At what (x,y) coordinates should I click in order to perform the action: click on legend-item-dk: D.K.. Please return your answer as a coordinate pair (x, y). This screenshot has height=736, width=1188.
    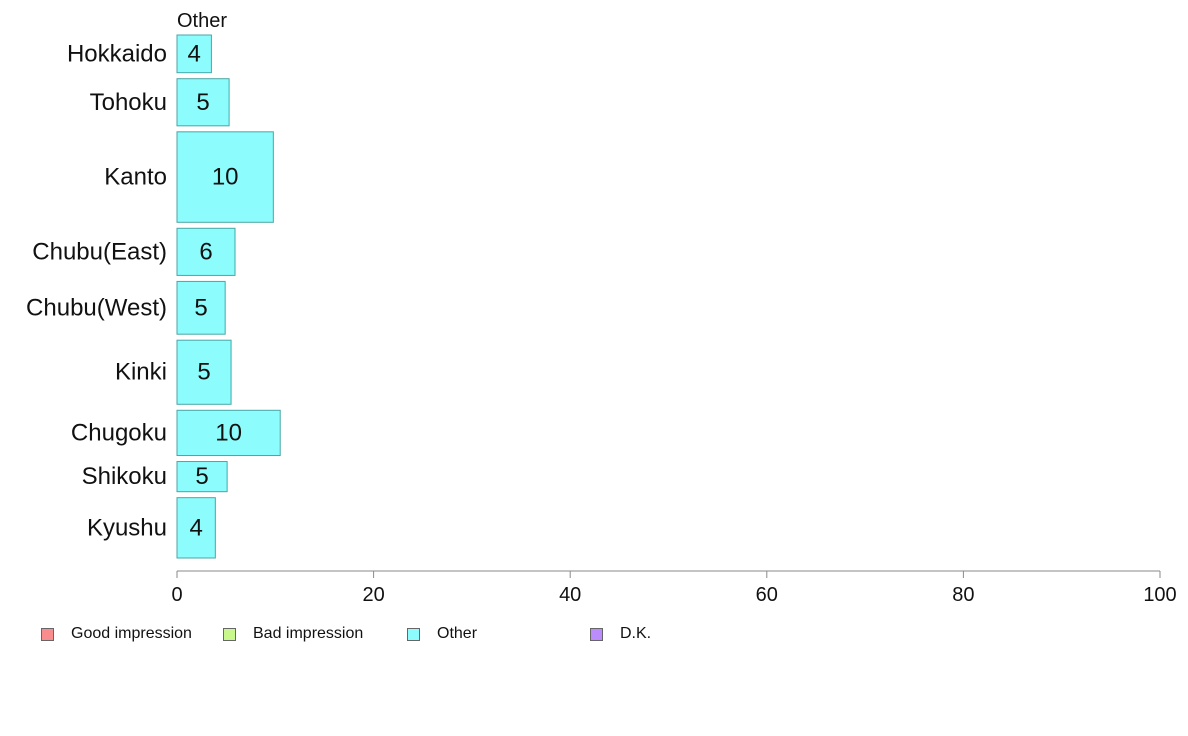
    Looking at the image, I should click on (620, 634).